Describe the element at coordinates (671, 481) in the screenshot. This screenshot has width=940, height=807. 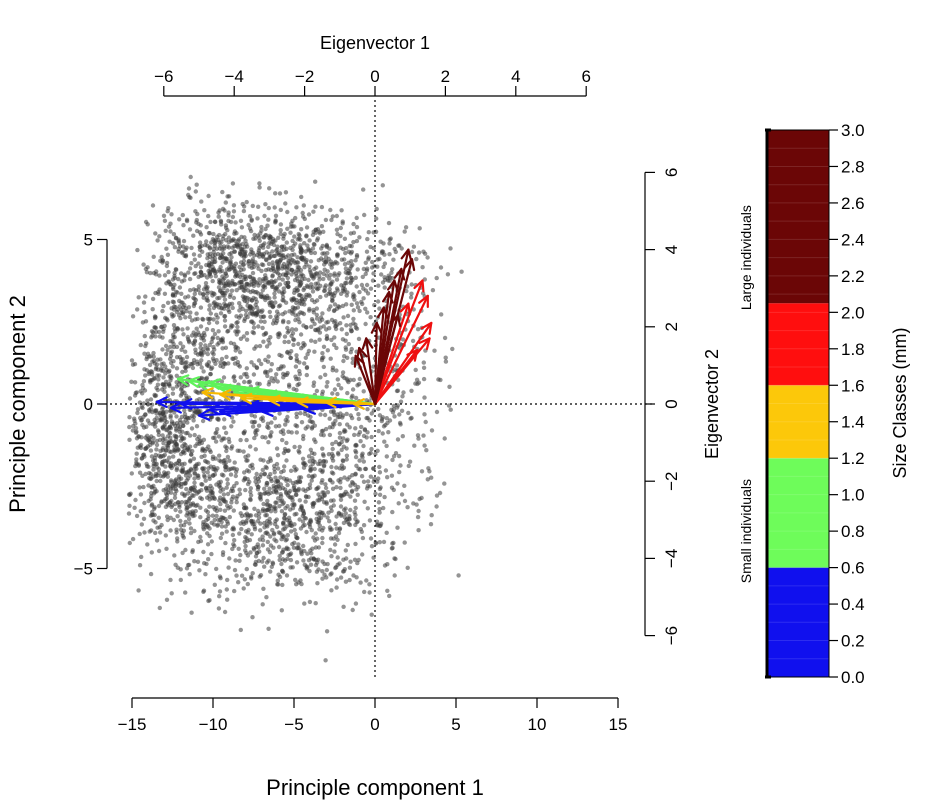
I see `right-tick-label: −2` at that location.